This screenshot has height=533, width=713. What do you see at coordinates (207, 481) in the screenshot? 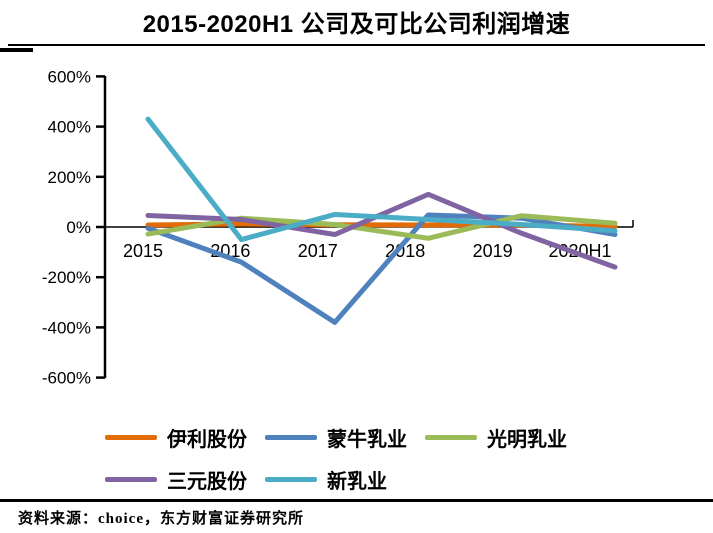
I see `legend-label: 三元股份` at bounding box center [207, 481].